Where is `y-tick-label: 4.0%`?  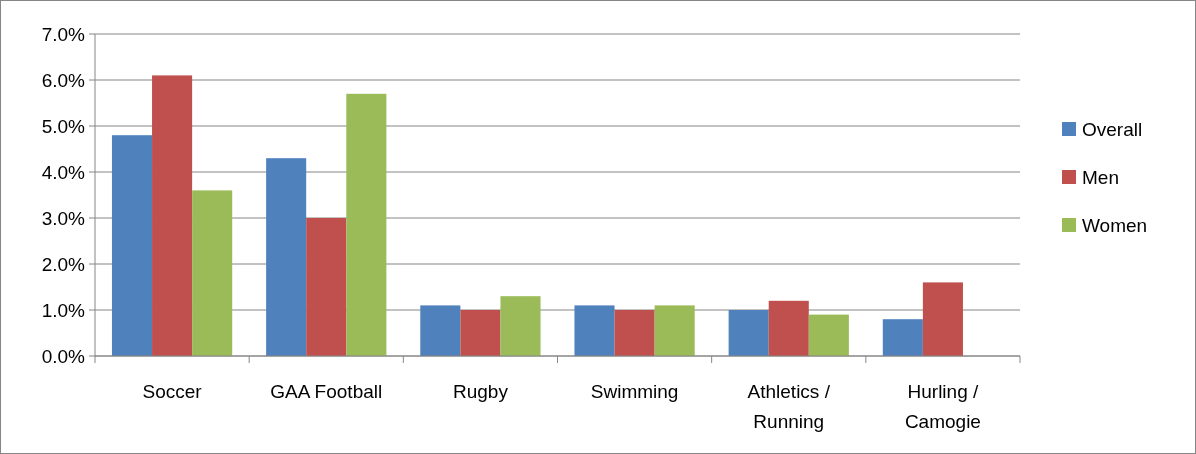
y-tick-label: 4.0% is located at coordinates (63, 172).